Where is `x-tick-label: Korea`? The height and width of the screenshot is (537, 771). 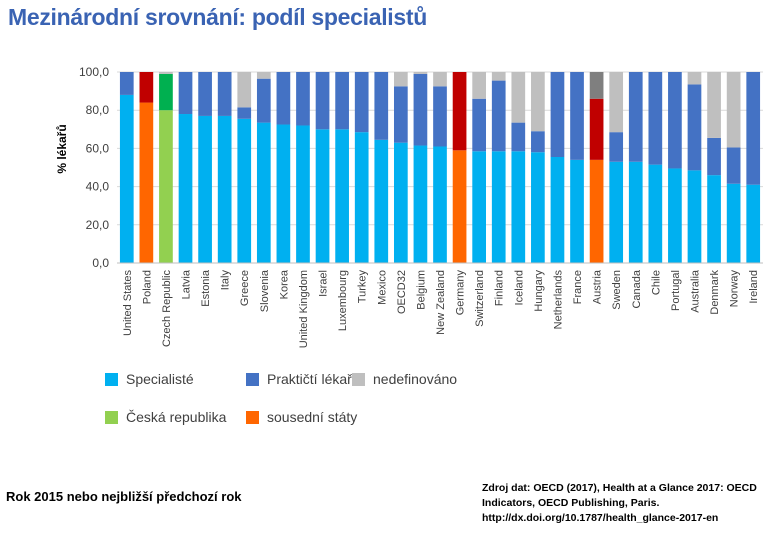
x-tick-label: Korea is located at coordinates (284, 284).